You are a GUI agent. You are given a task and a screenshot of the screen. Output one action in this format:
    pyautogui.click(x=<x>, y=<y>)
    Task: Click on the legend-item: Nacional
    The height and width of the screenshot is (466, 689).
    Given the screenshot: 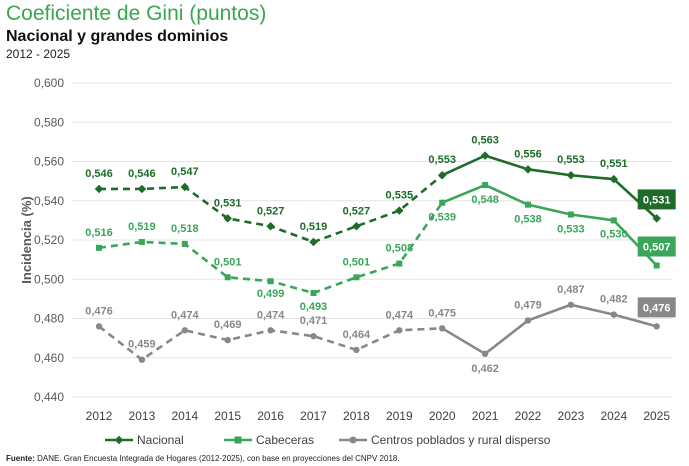 What is the action you would take?
    pyautogui.click(x=144, y=440)
    